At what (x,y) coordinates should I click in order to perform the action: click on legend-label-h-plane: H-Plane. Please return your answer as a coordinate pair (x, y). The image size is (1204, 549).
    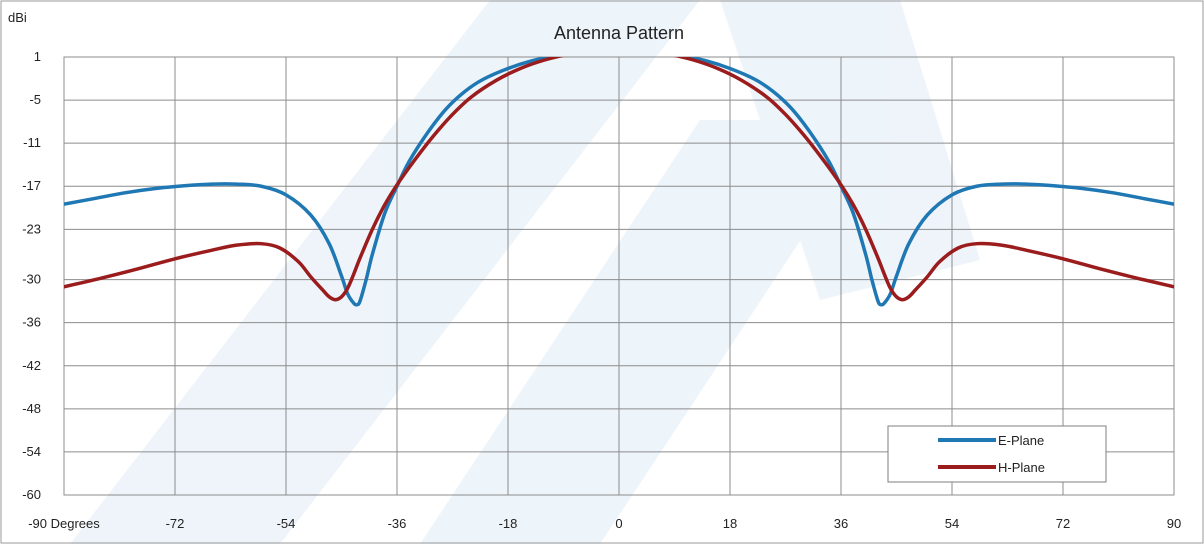
    Looking at the image, I should click on (1021, 467).